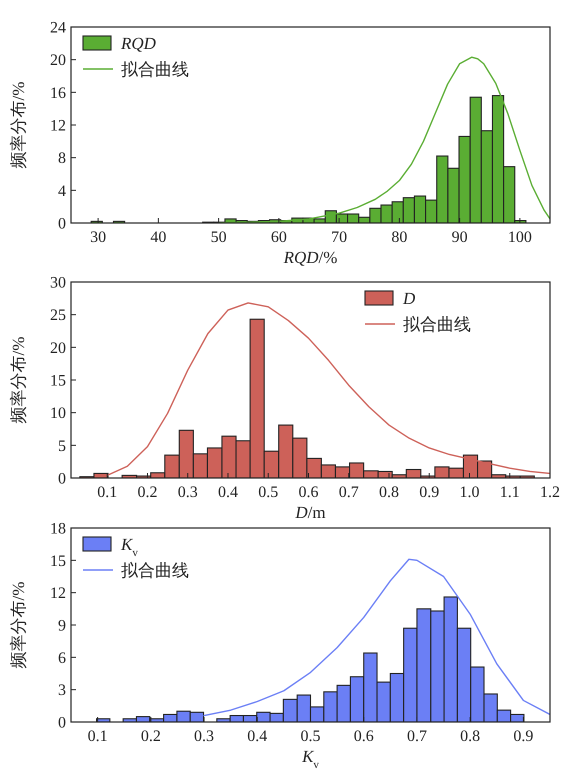  What do you see at coordinates (138, 43) in the screenshot?
I see `legend-label: RQD` at bounding box center [138, 43].